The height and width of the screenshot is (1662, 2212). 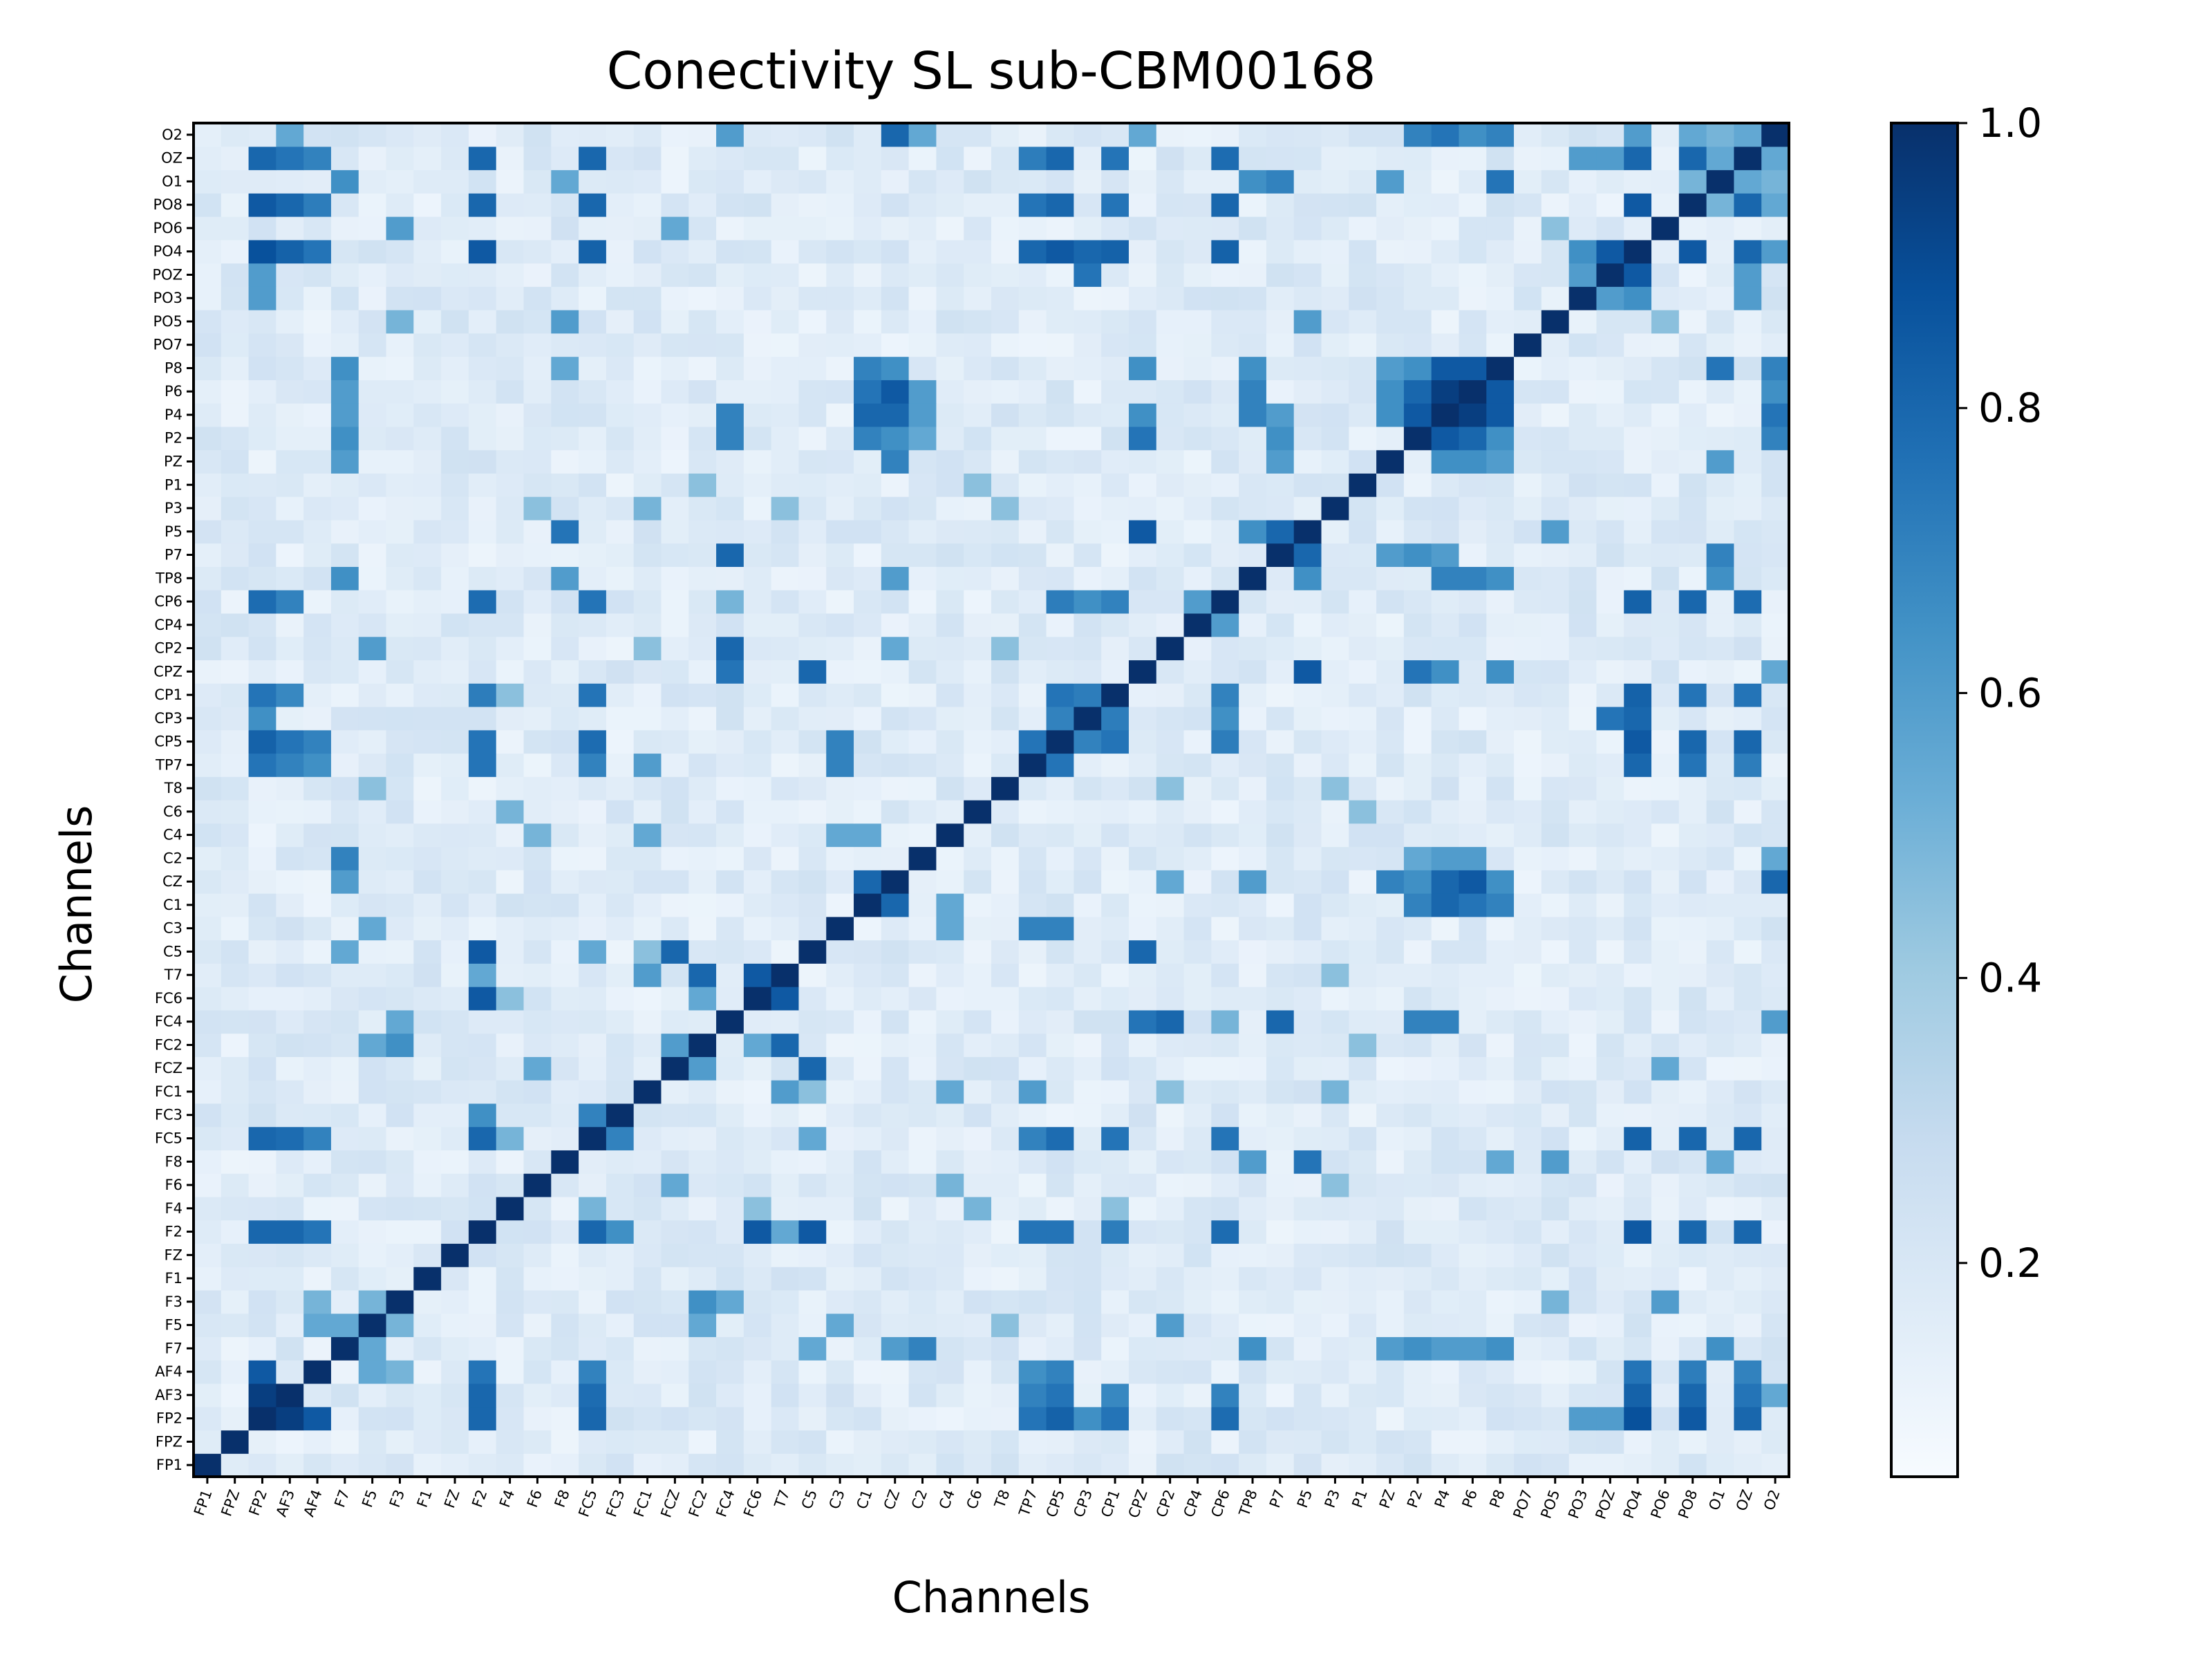 I want to click on x-tick-label: F4, so click(x=507, y=1499).